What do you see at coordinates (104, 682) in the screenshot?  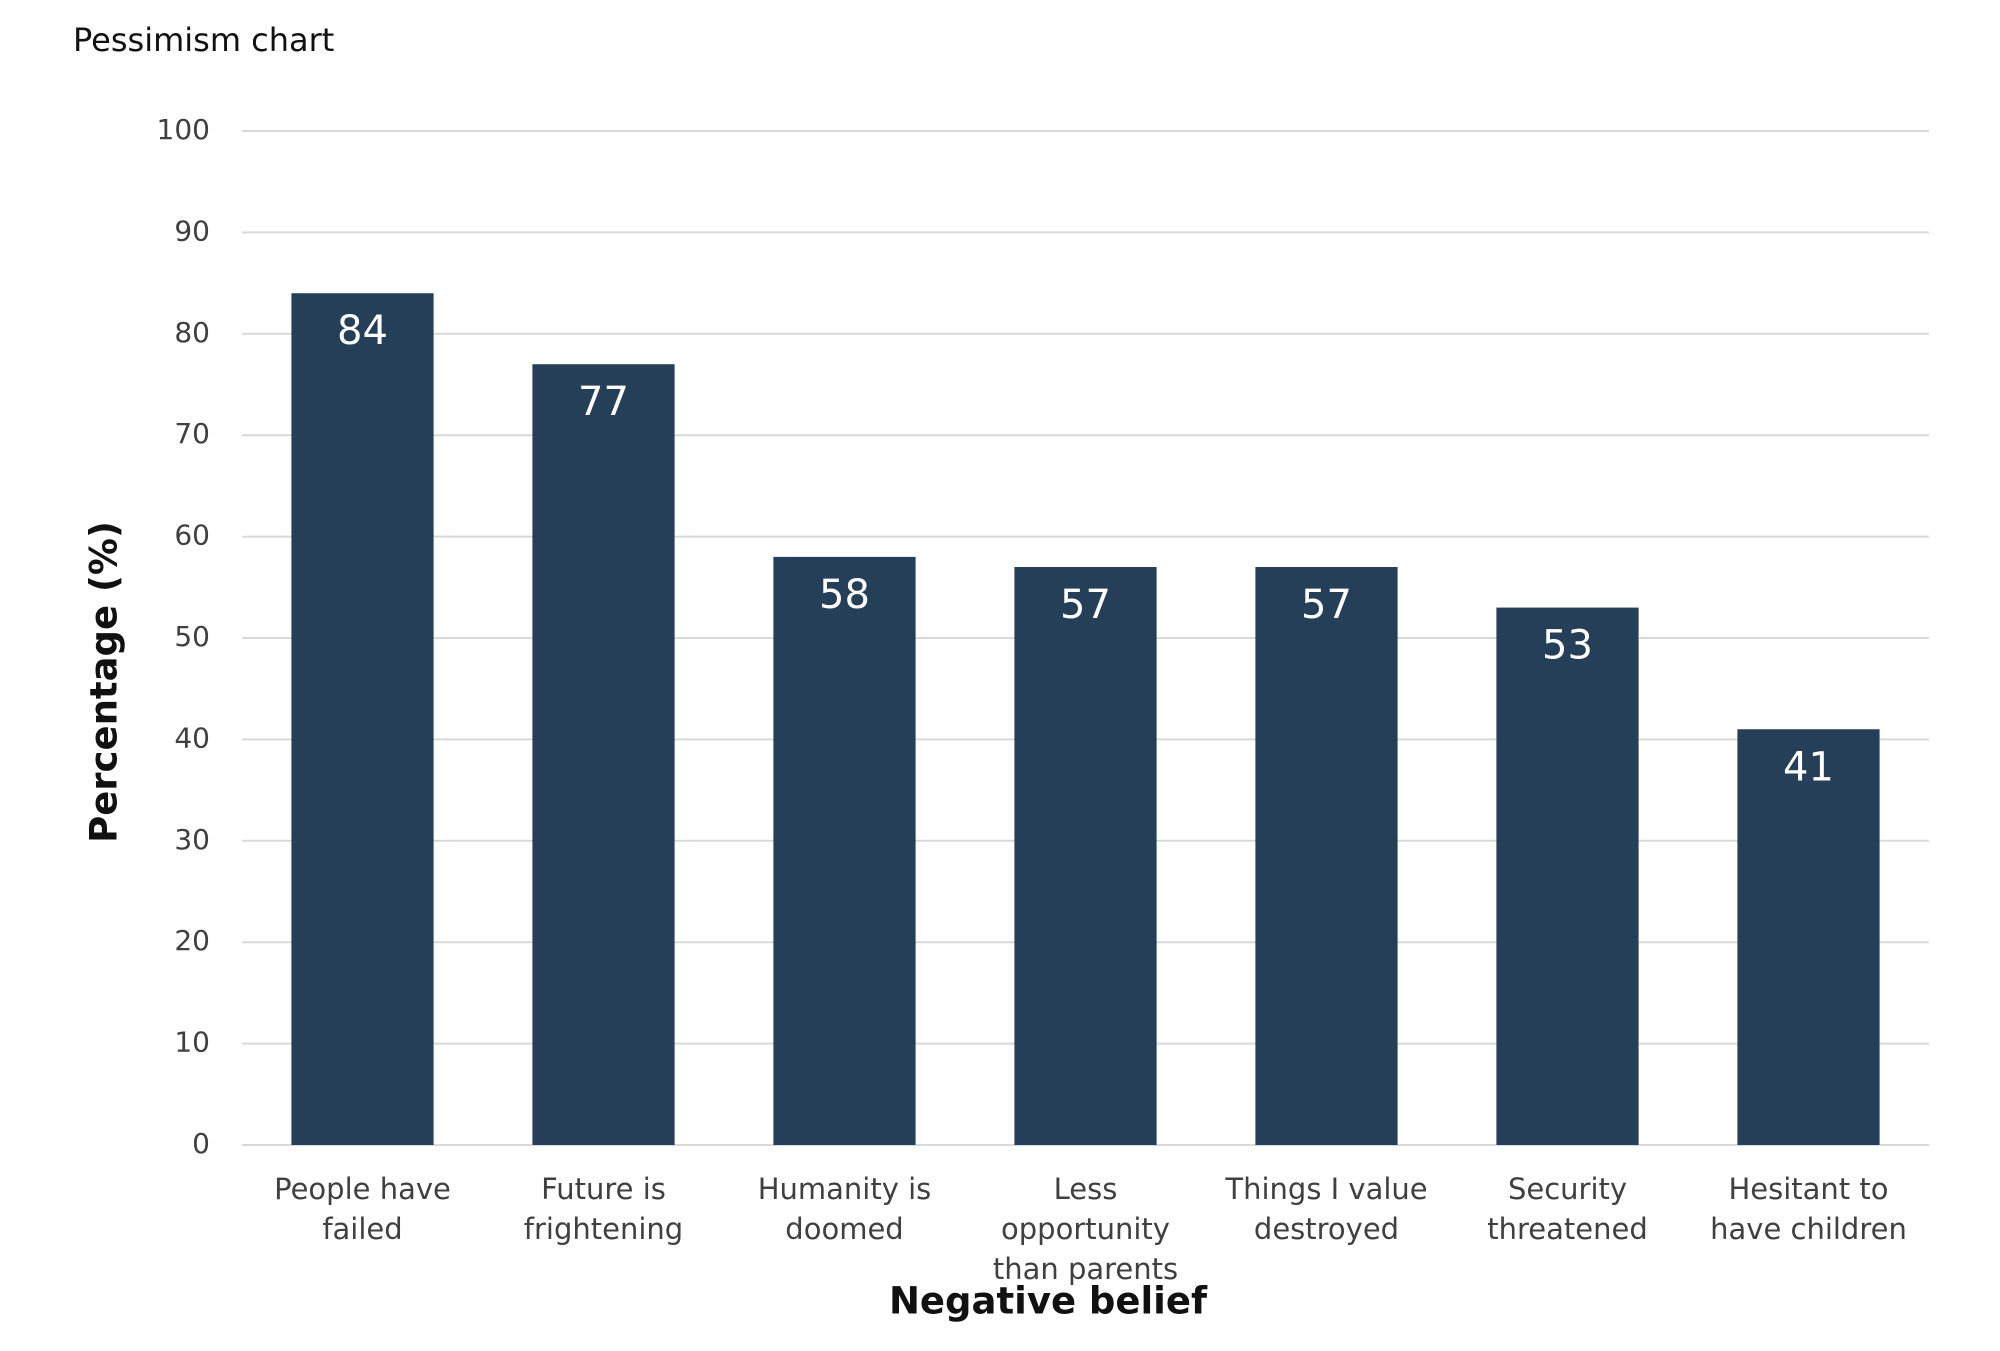 I see `y-axis-title: Percentage (%)` at bounding box center [104, 682].